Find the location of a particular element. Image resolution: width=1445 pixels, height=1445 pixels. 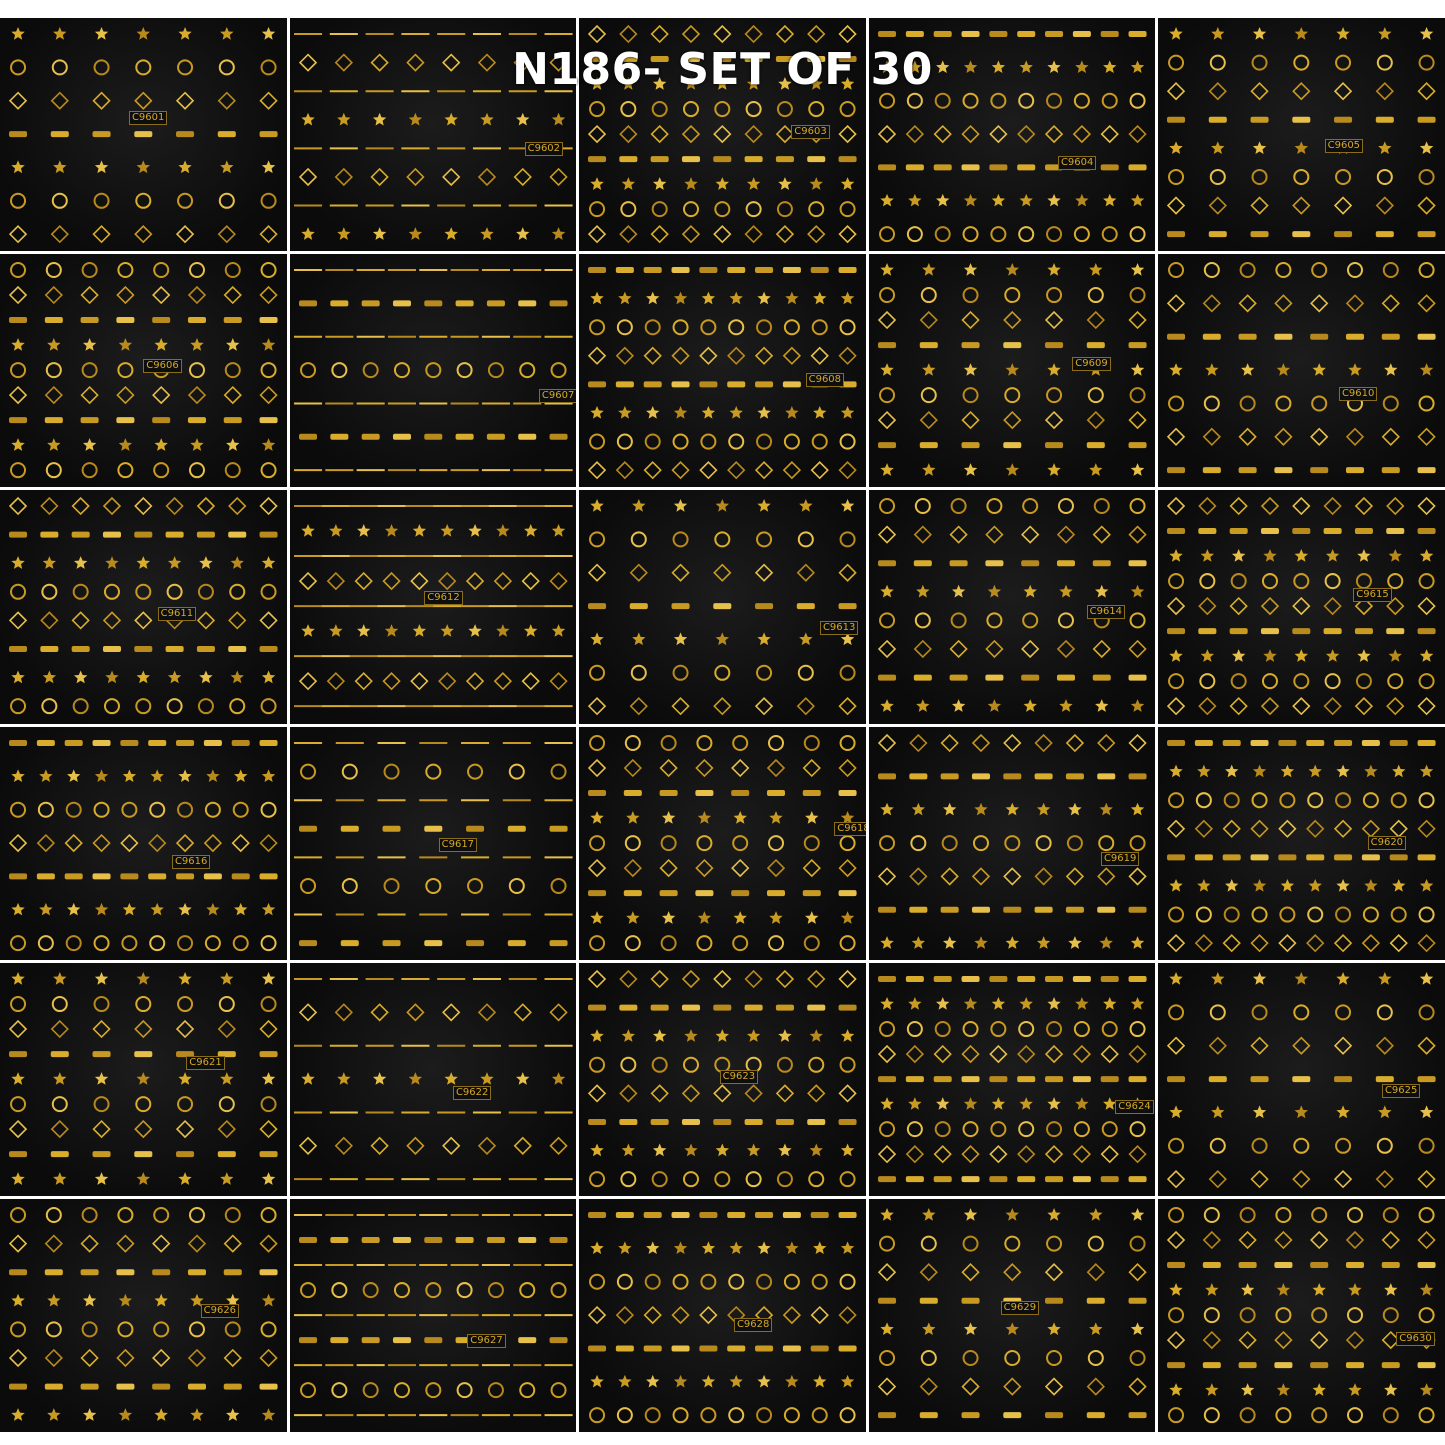

sticker-sheet: C9607 is located at coordinates (433, 371).